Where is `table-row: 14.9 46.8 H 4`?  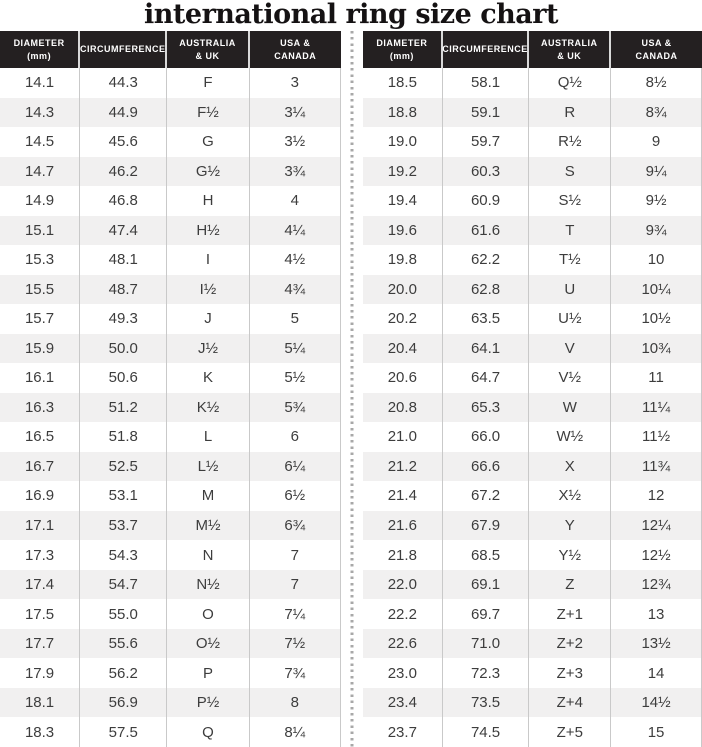
table-row: 14.9 46.8 H 4 is located at coordinates (170, 201).